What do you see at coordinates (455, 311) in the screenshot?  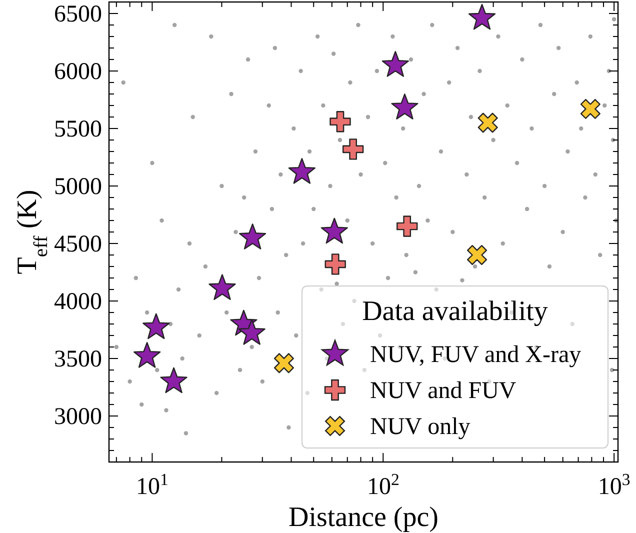 I see `legend-title: Data availability` at bounding box center [455, 311].